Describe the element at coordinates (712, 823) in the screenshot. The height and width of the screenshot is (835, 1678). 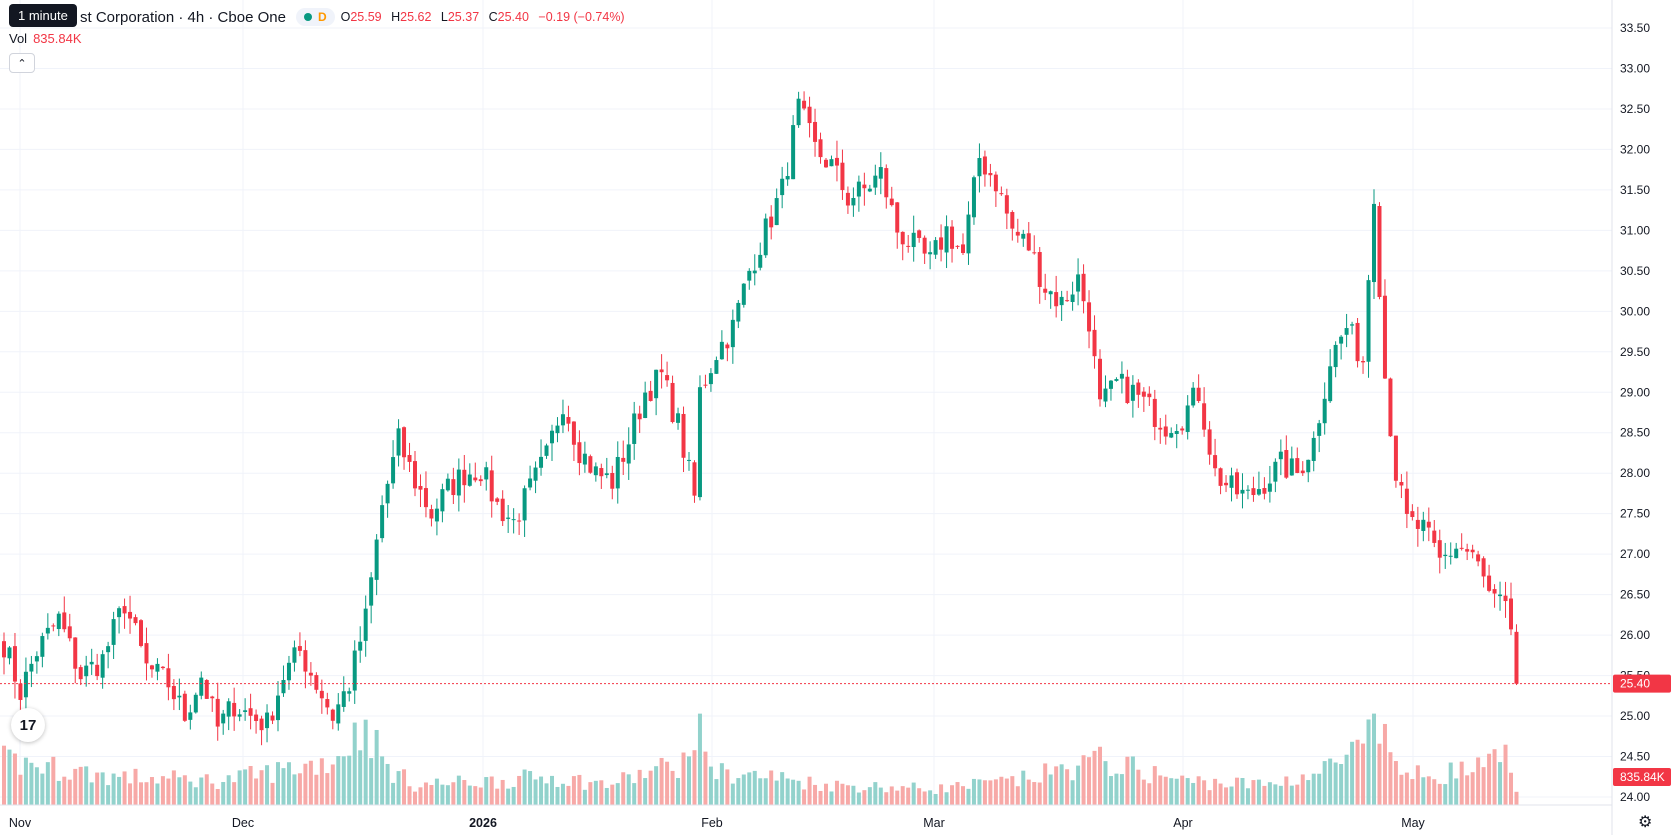
I see `x-tick-label: Feb` at that location.